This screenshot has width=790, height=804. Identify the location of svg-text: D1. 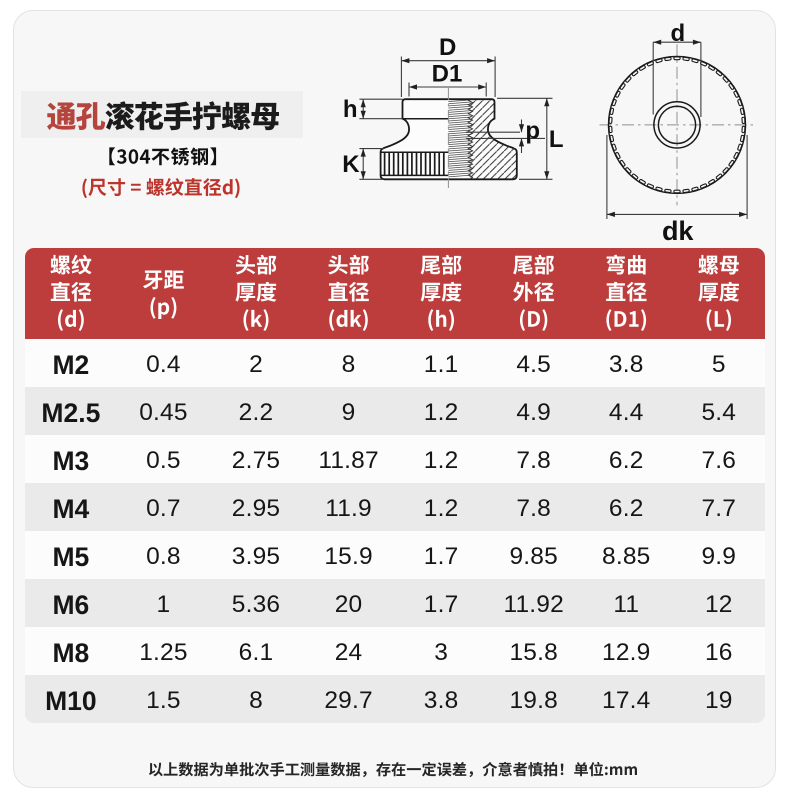
(447, 74).